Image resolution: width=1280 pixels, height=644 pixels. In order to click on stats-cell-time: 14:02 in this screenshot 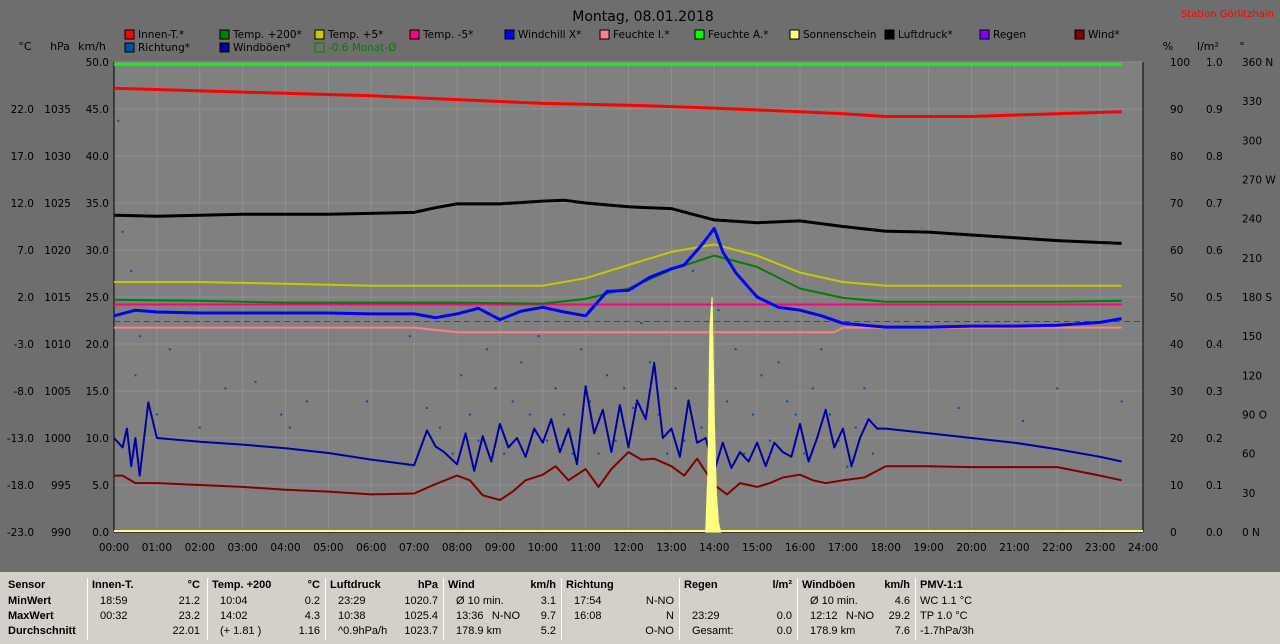, I will do `click(234, 616)`.